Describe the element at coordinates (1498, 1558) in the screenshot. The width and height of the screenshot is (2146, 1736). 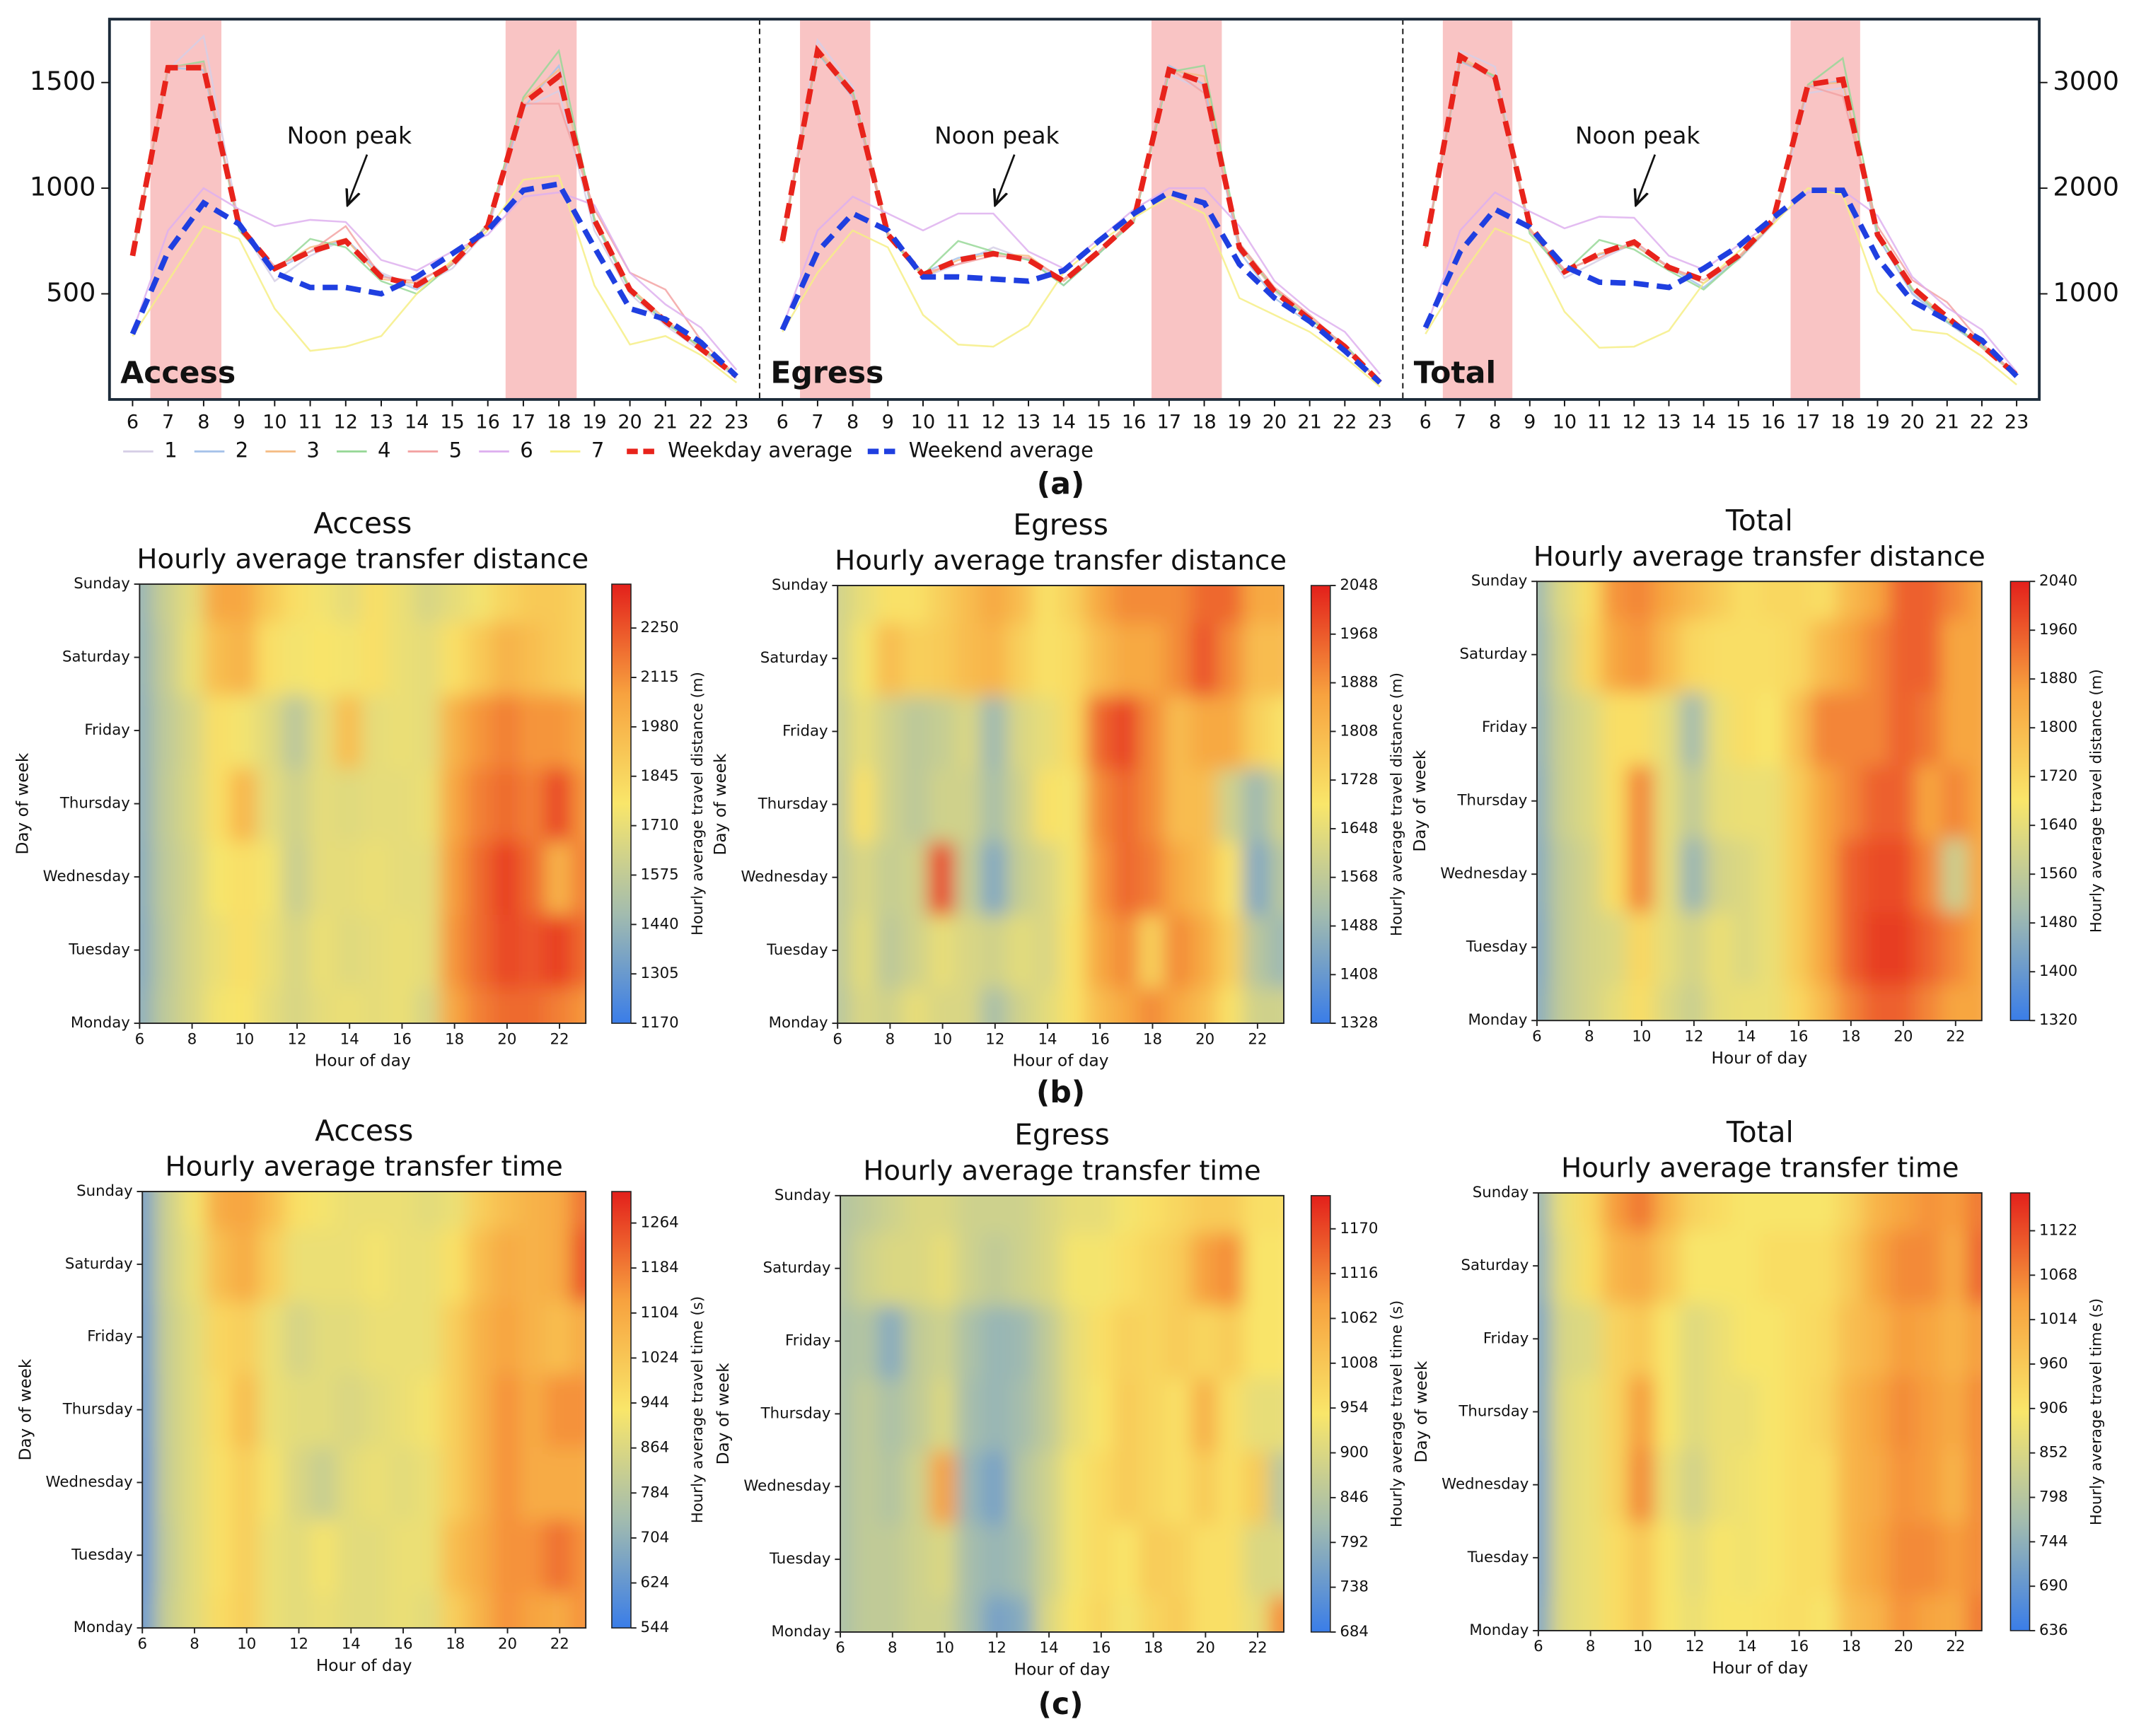
I see `y-tick-label: Tuesday` at that location.